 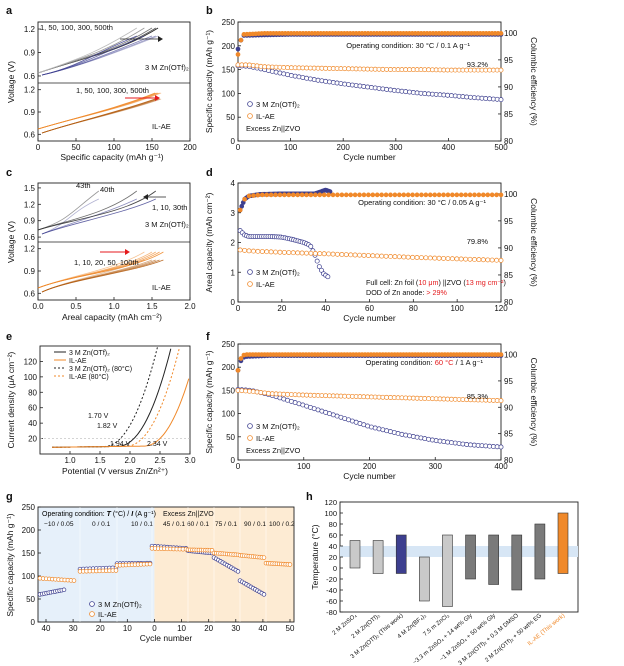 I want to click on panel-letter: f, so click(x=208, y=337).